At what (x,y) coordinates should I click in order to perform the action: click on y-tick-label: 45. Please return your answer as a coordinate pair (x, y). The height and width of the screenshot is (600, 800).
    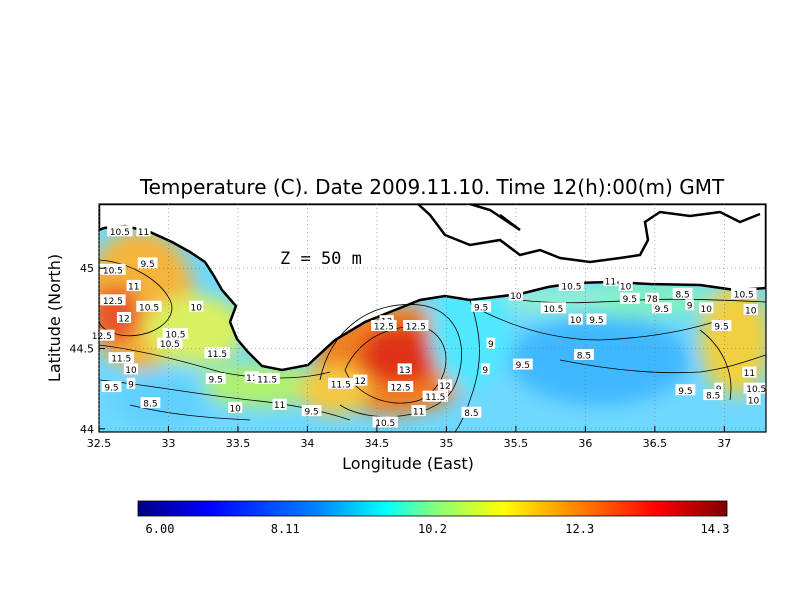
    Looking at the image, I should click on (87, 268).